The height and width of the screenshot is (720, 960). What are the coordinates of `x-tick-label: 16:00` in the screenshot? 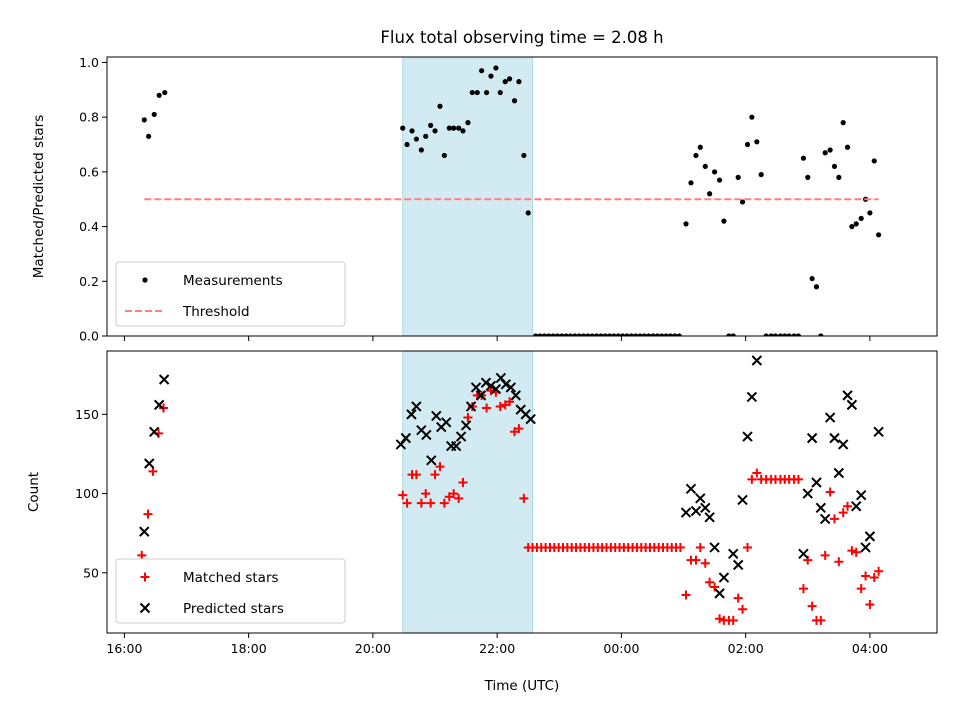 It's located at (124, 648).